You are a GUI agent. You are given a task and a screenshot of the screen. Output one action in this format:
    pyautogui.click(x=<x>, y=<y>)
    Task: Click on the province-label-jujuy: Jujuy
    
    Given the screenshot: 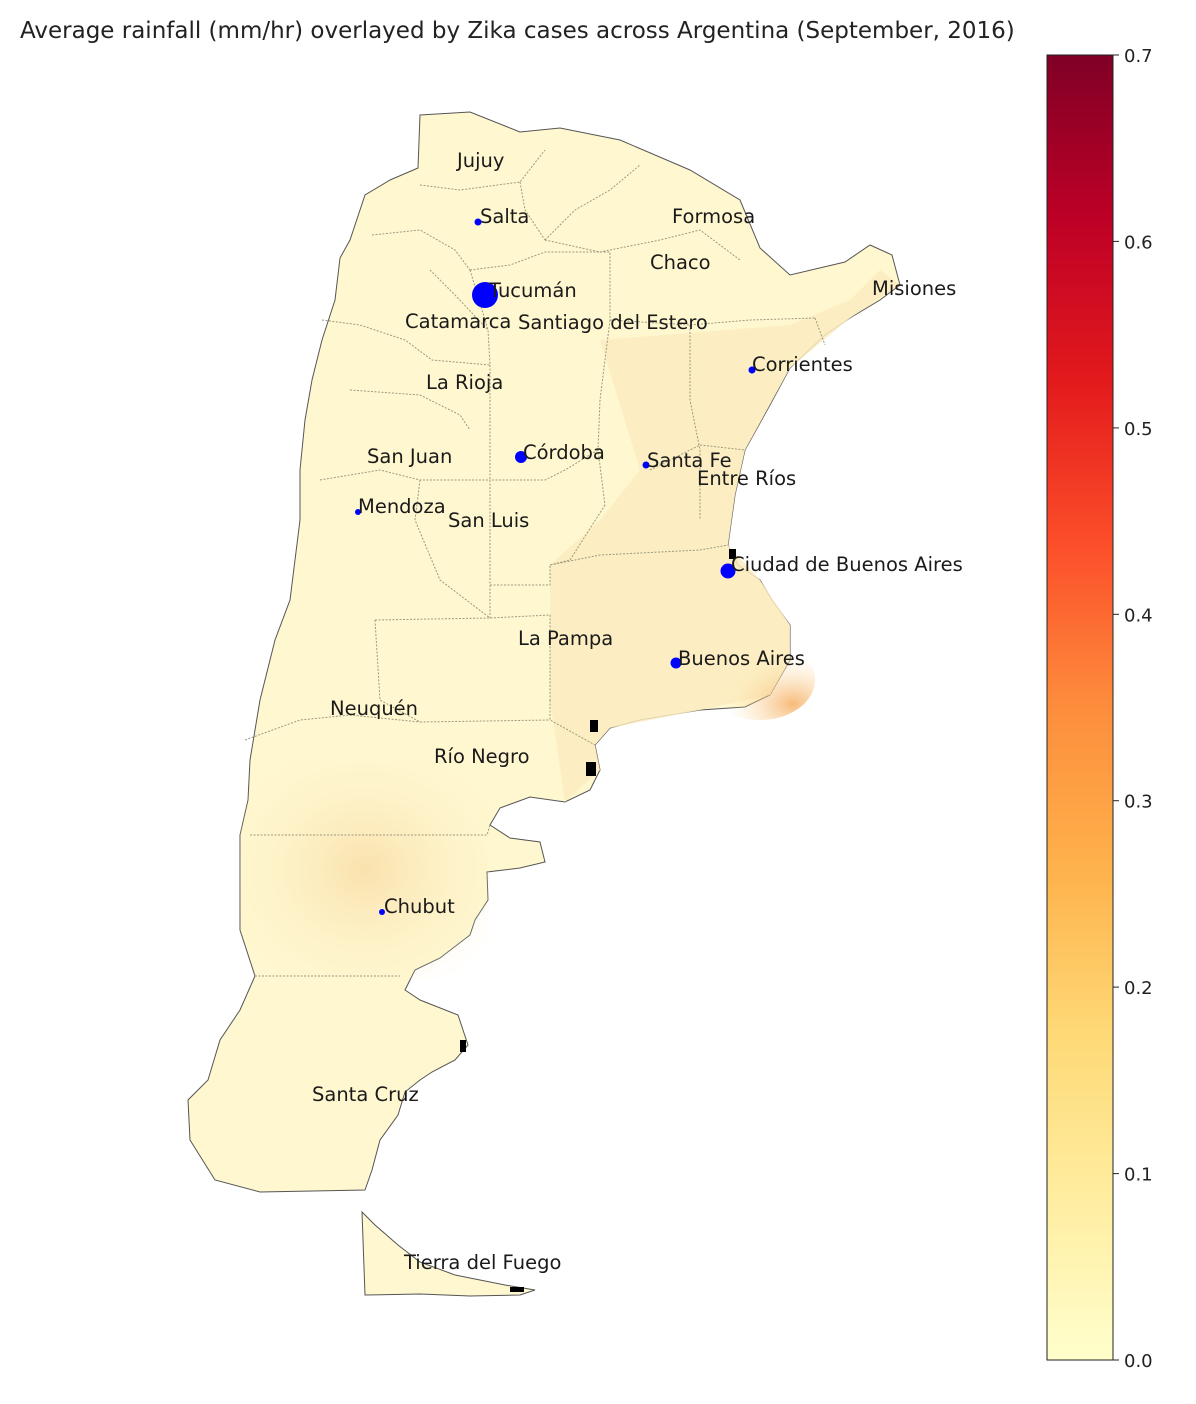 What is the action you would take?
    pyautogui.click(x=479, y=160)
    